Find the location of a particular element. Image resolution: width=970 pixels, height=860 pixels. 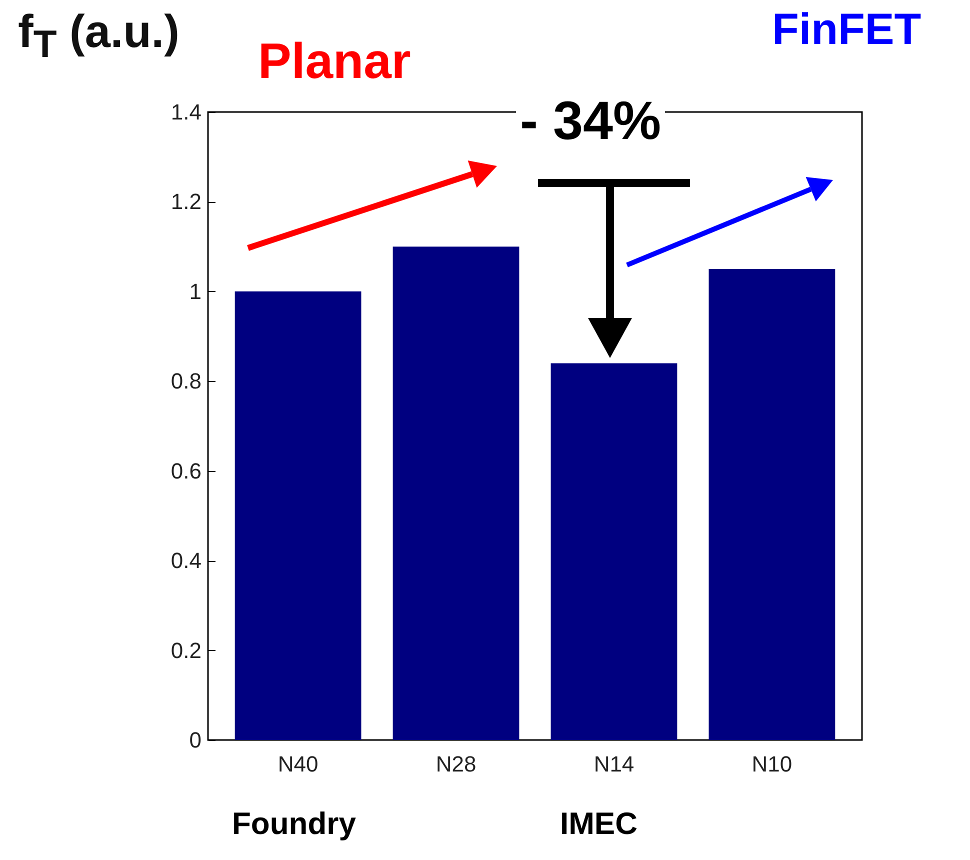

text: Foundry is located at coordinates (294, 823).